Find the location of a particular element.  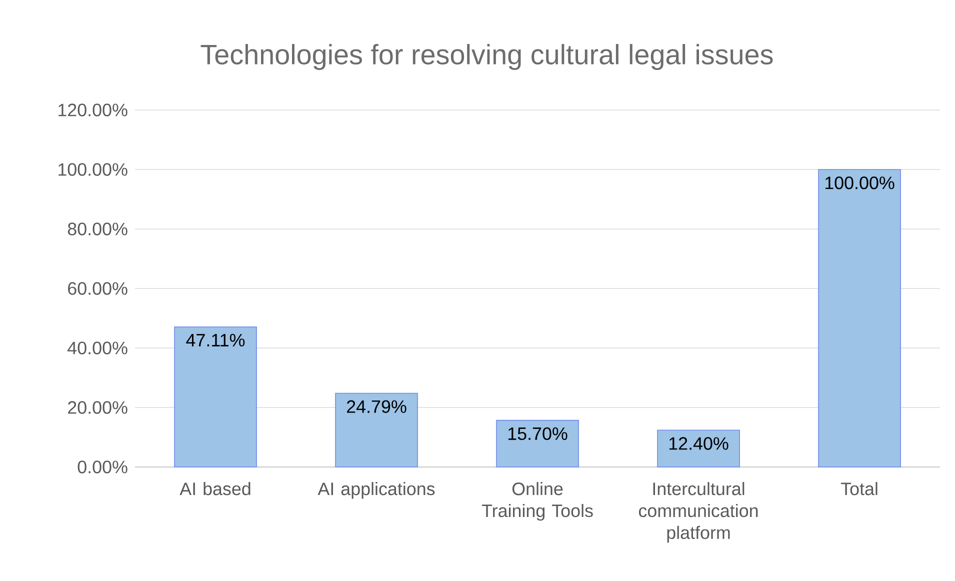

x-tick-label: Online Training Tools is located at coordinates (537, 501).